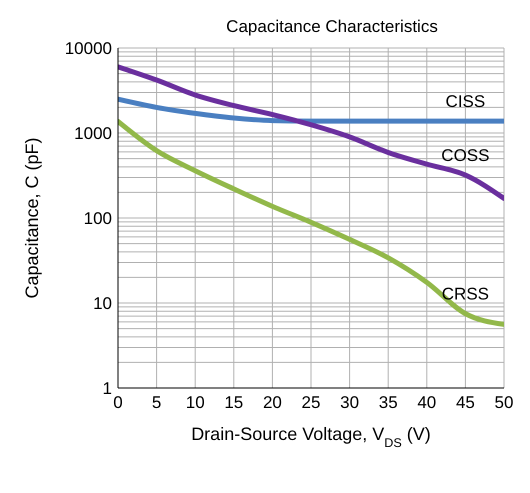  What do you see at coordinates (311, 437) in the screenshot?
I see `x-axis-title: Drain-Source Voltage, V$_{DS}$ (V)` at bounding box center [311, 437].